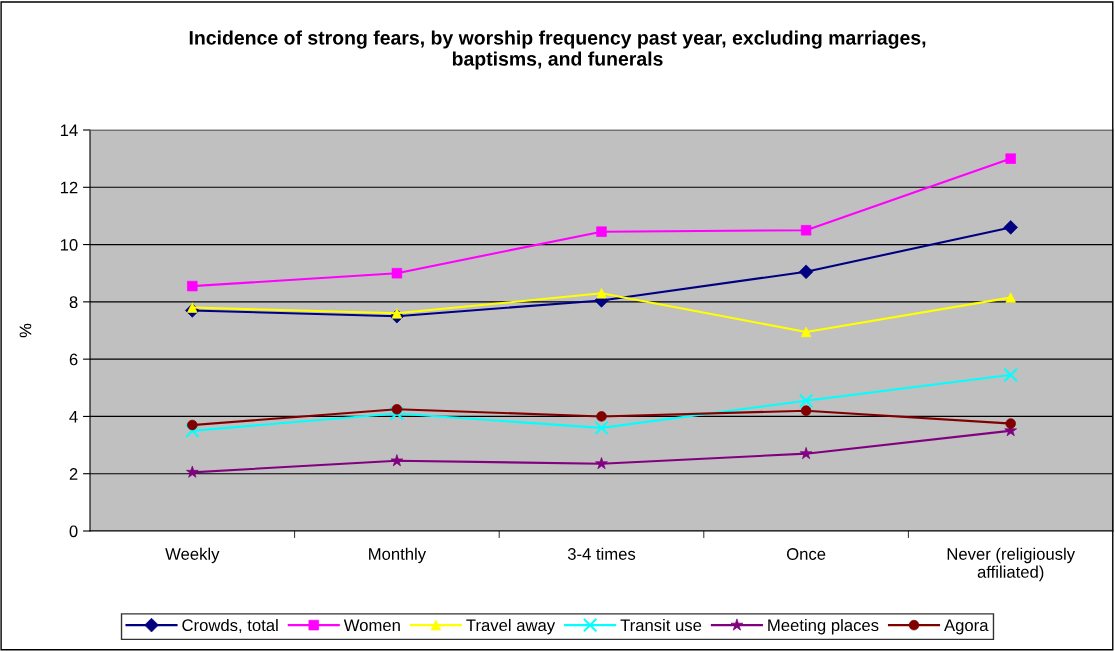  I want to click on legend-label: Meeting places, so click(823, 626).